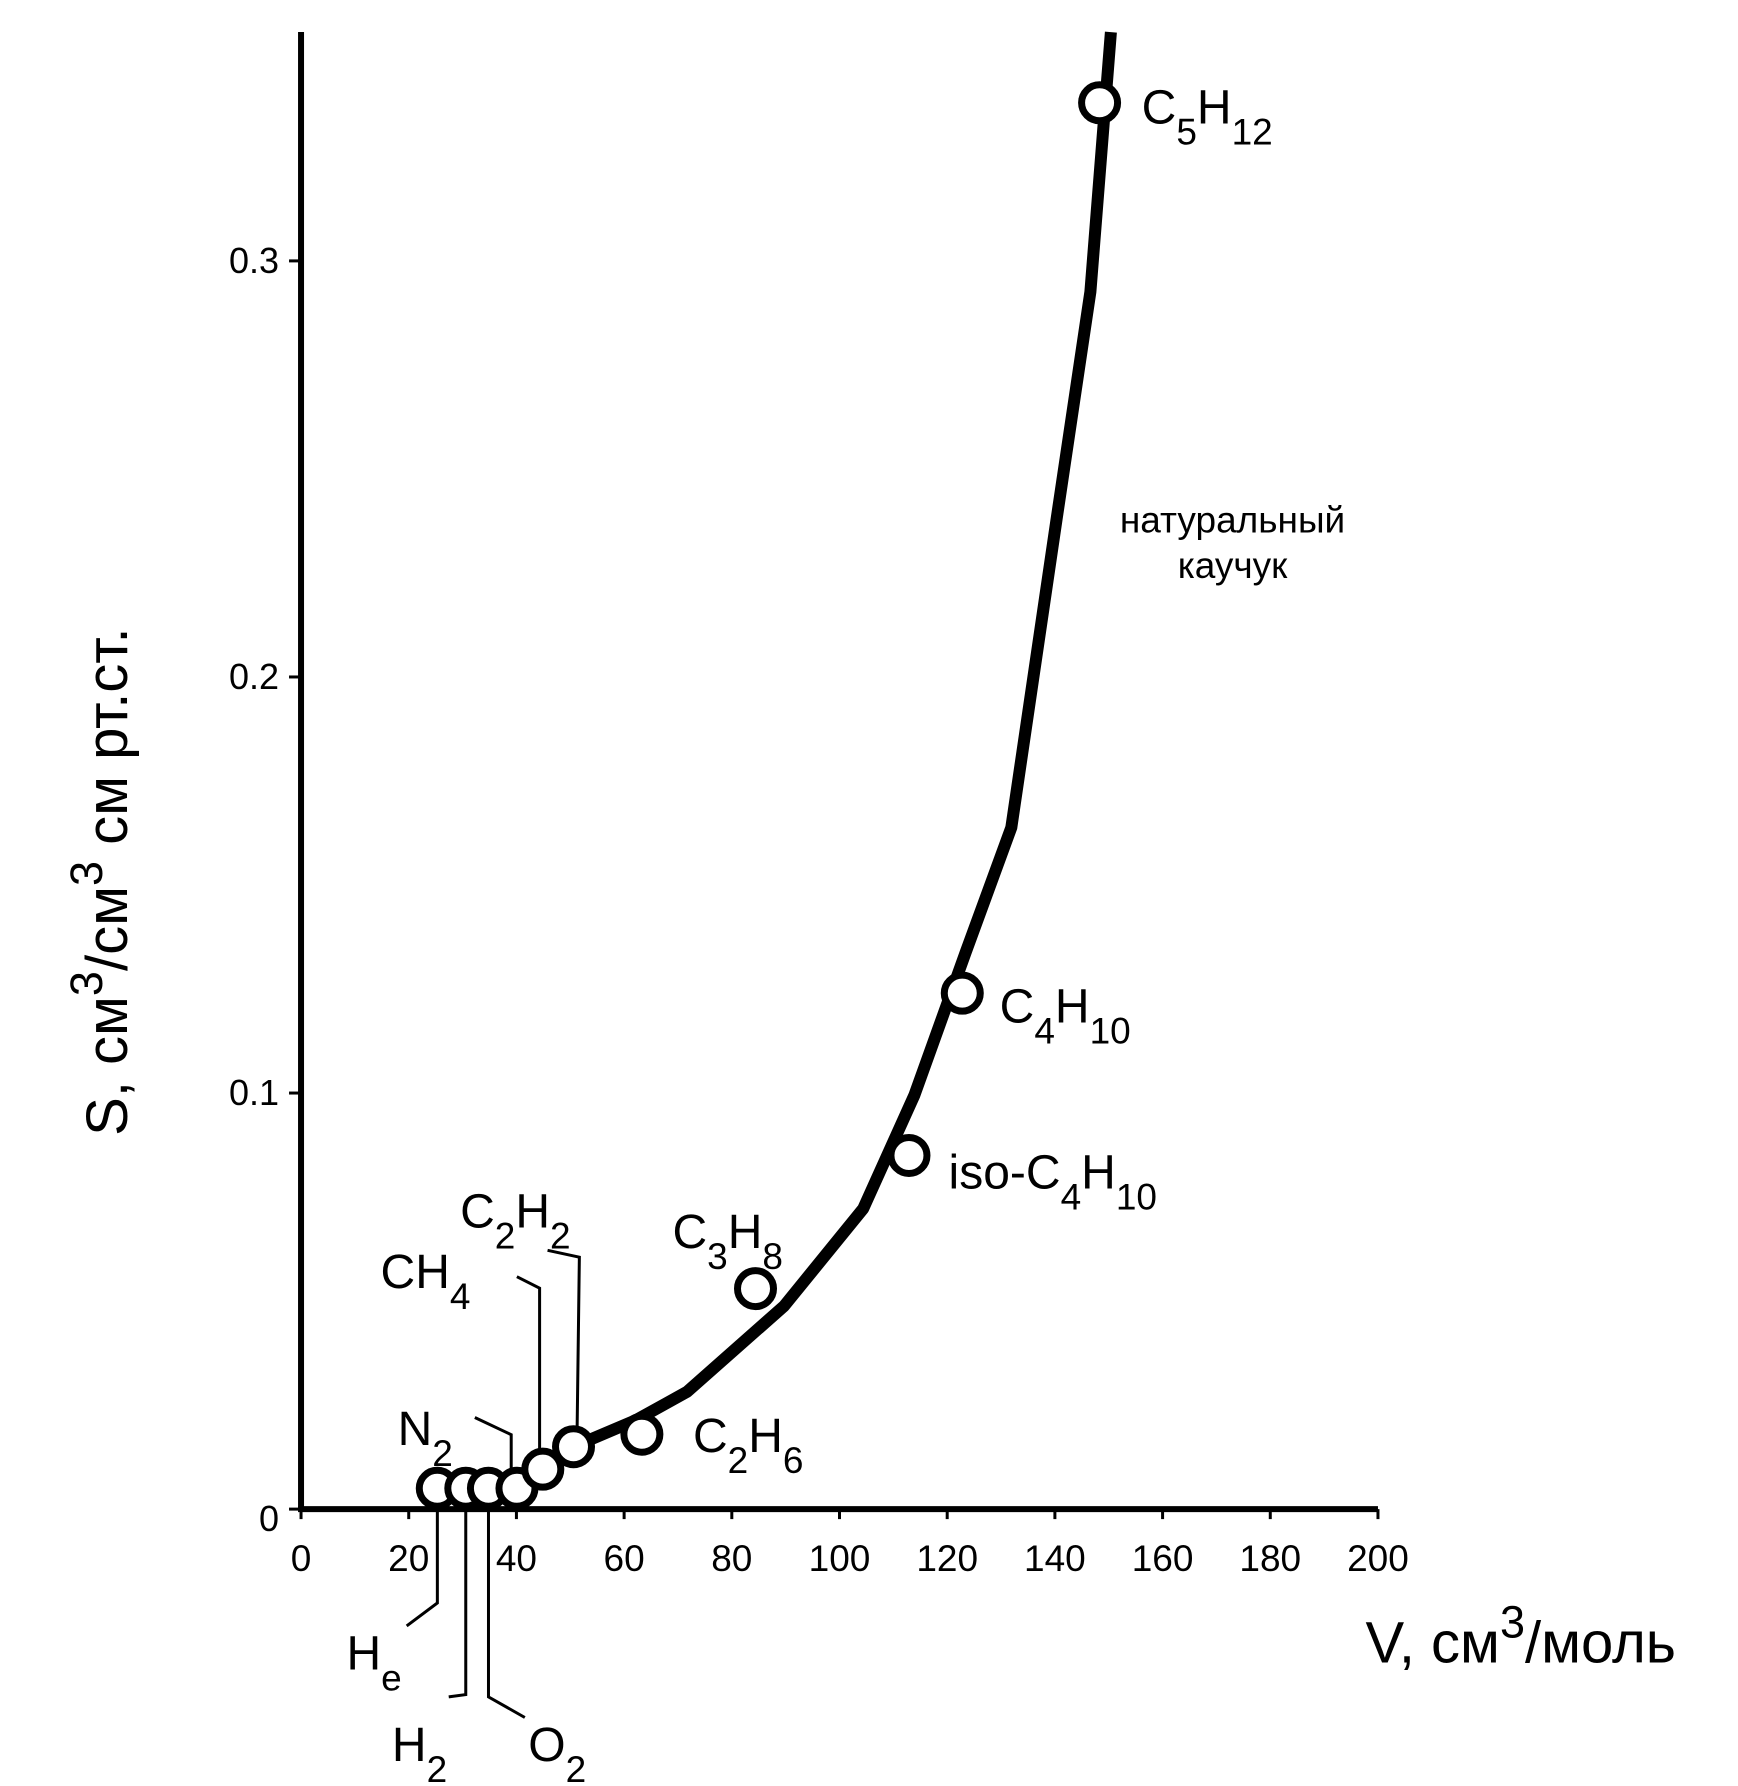 The image size is (1738, 1786). What do you see at coordinates (391, 1677) in the screenshot?
I see `point-label-part: e` at bounding box center [391, 1677].